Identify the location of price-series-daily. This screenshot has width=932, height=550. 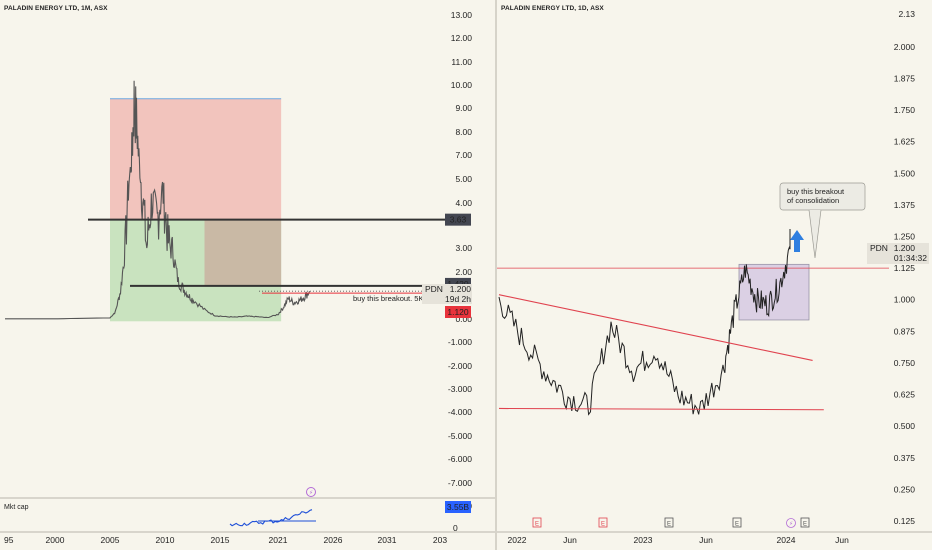
(644, 331).